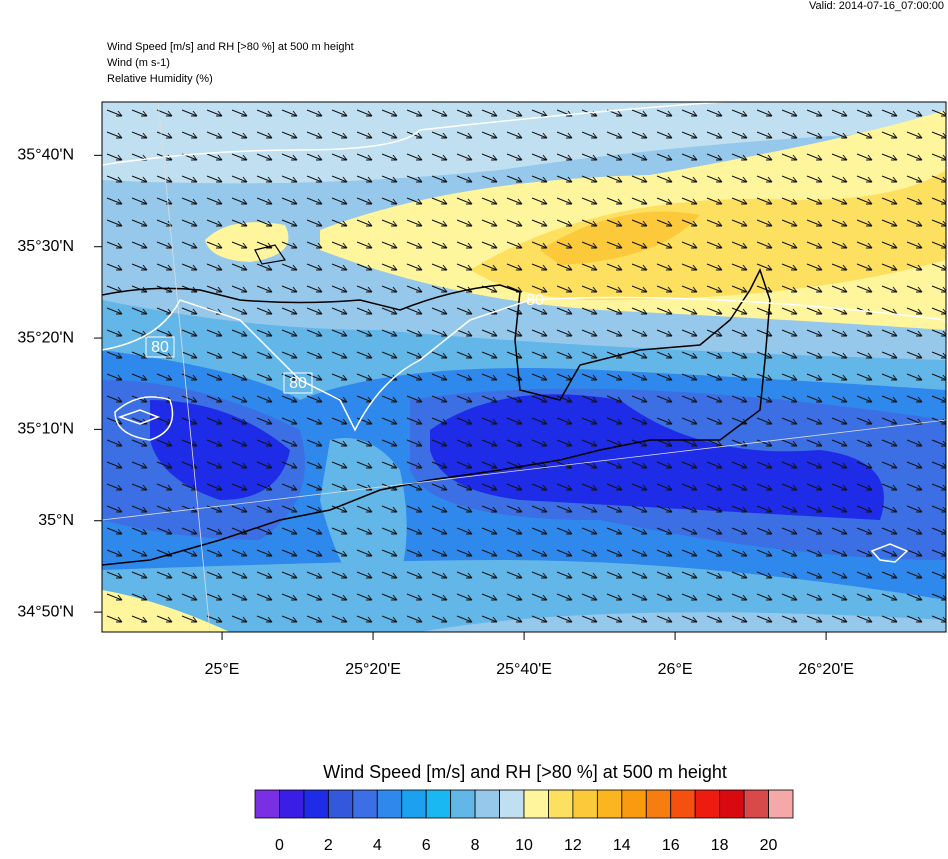 This screenshot has height=859, width=948. What do you see at coordinates (622, 845) in the screenshot?
I see `colorbar-tick-label: 14` at bounding box center [622, 845].